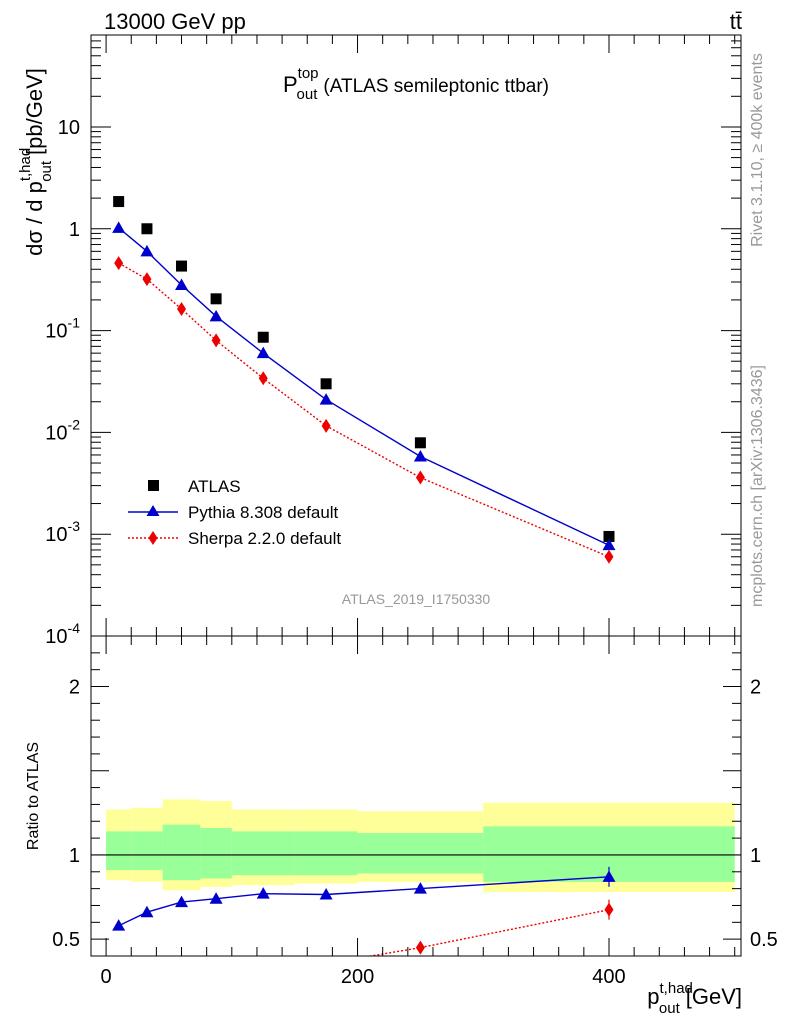 The width and height of the screenshot is (786, 1024). What do you see at coordinates (364, 901) in the screenshot?
I see `ratio-line-pythia-8-308-default` at bounding box center [364, 901].